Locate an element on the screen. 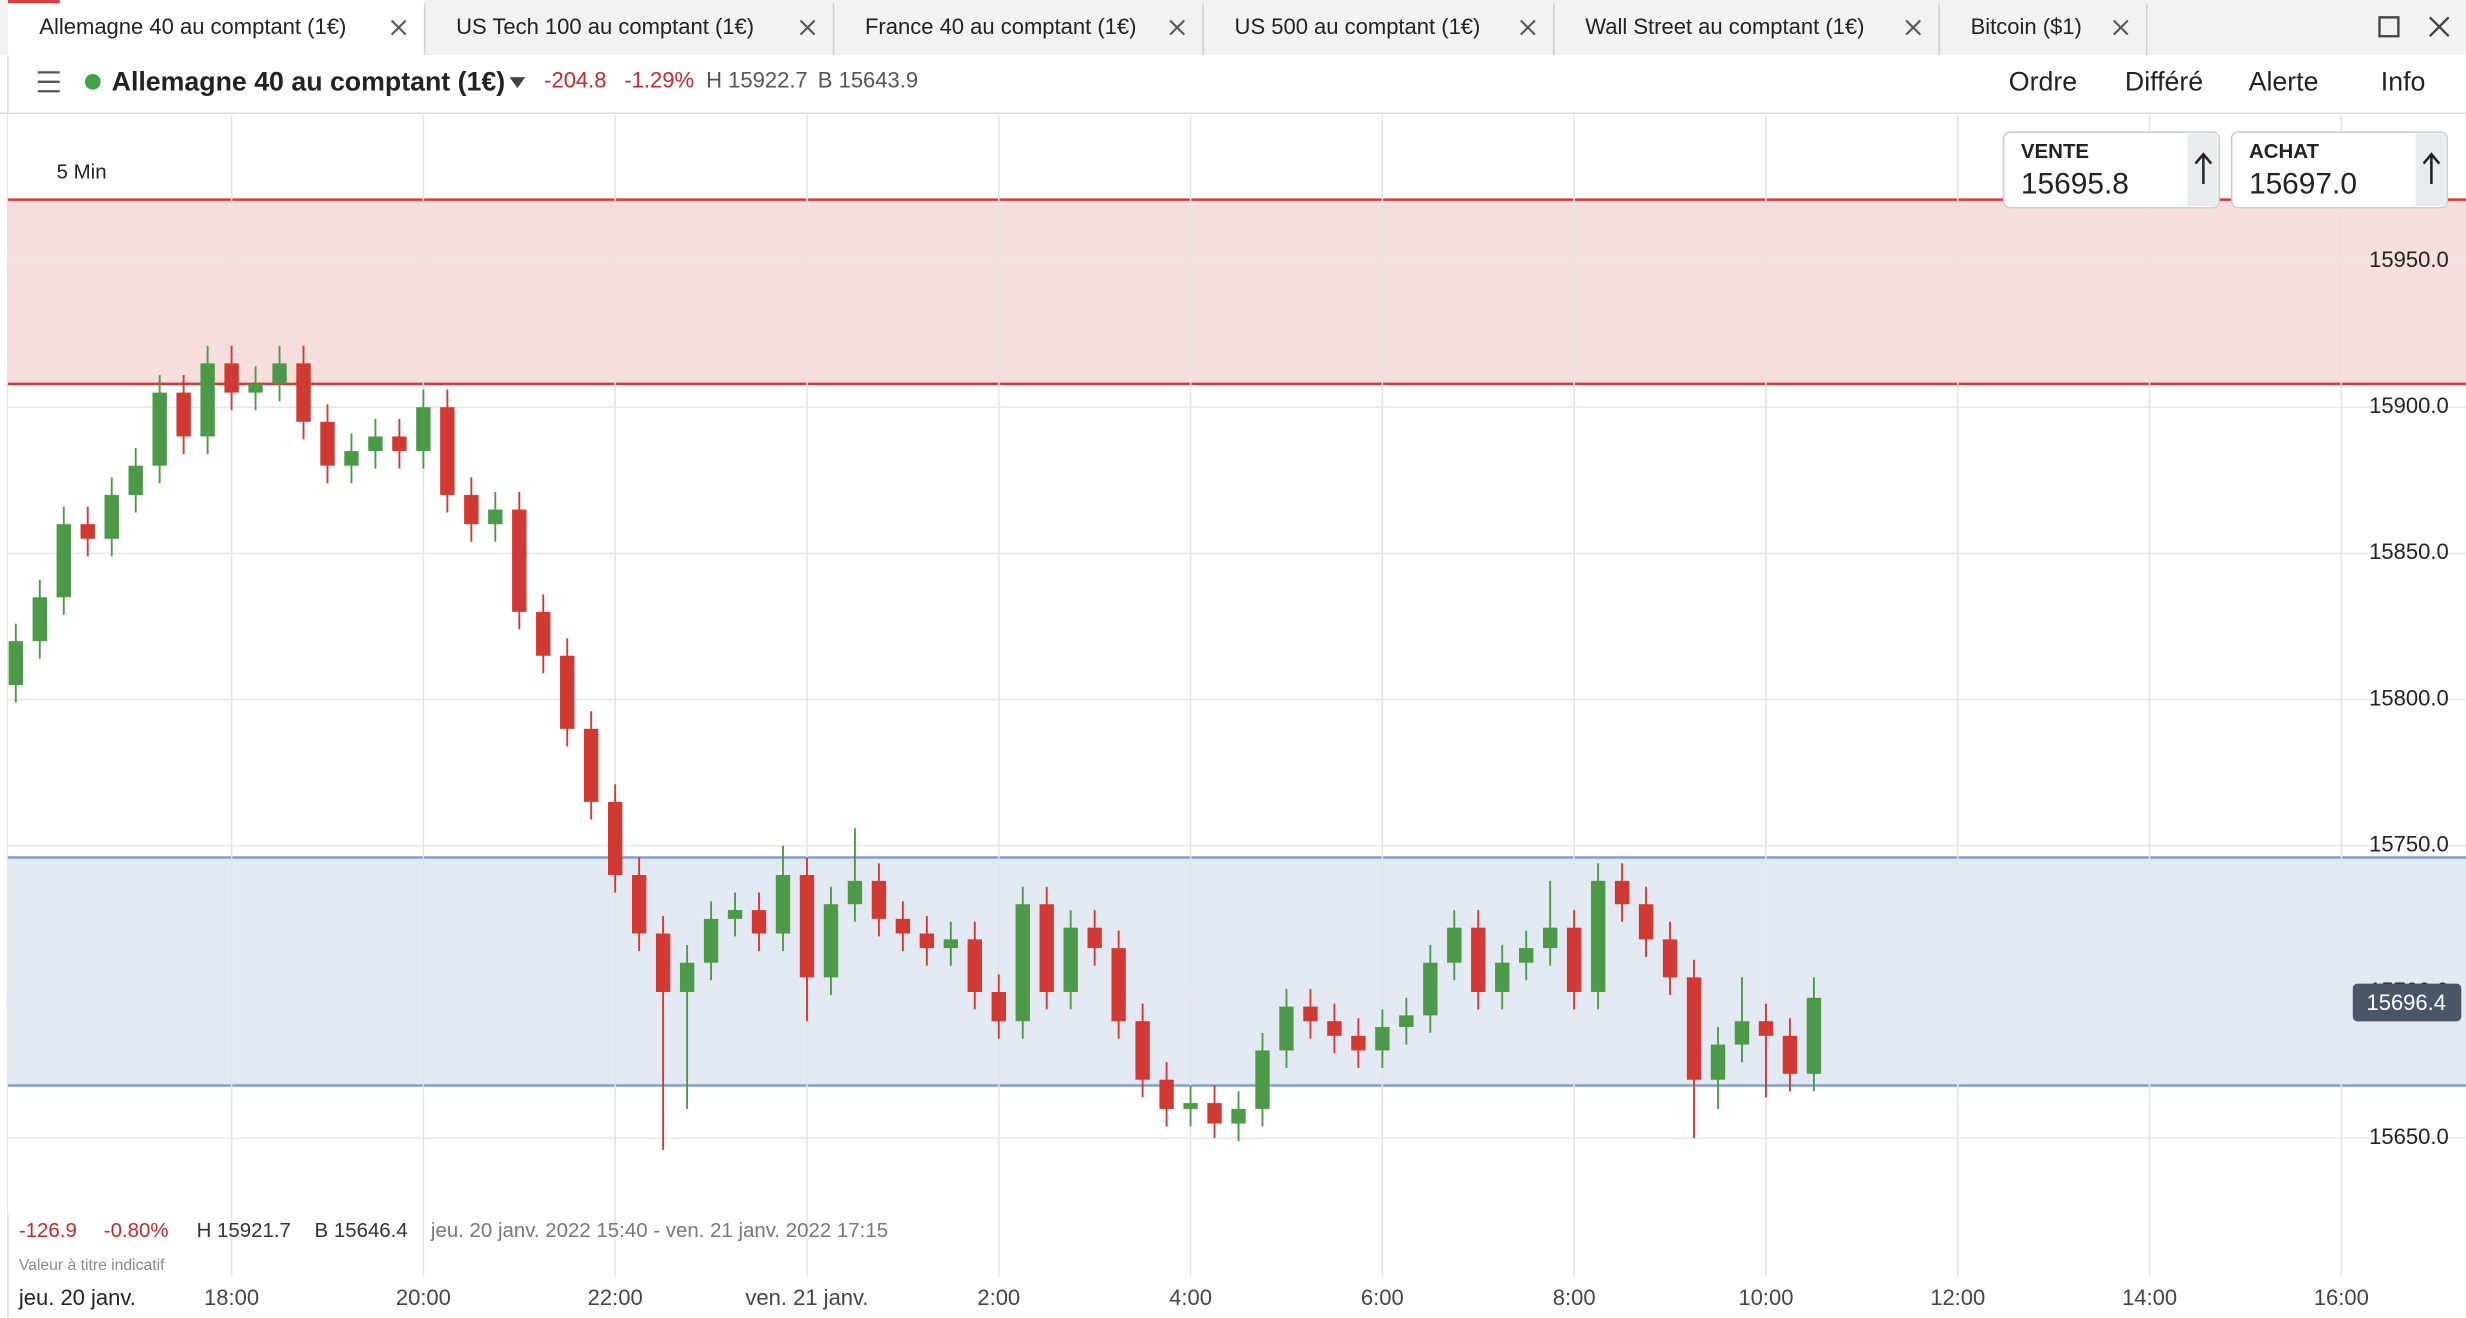  y-tick-label: 15950.0 is located at coordinates (2409, 259).